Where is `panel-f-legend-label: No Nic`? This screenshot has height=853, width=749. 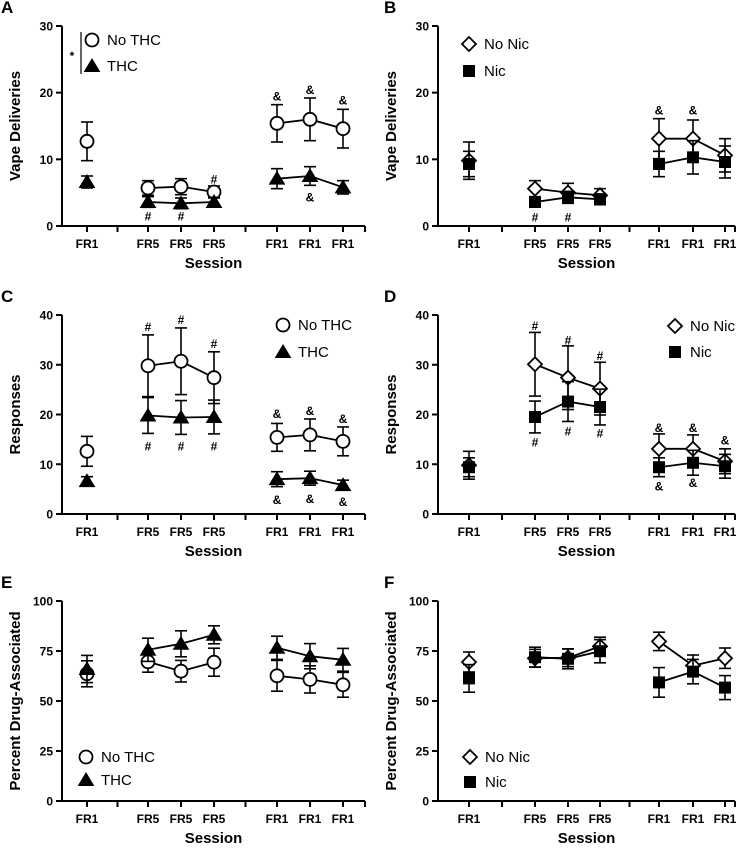 panel-f-legend-label: No Nic is located at coordinates (508, 757).